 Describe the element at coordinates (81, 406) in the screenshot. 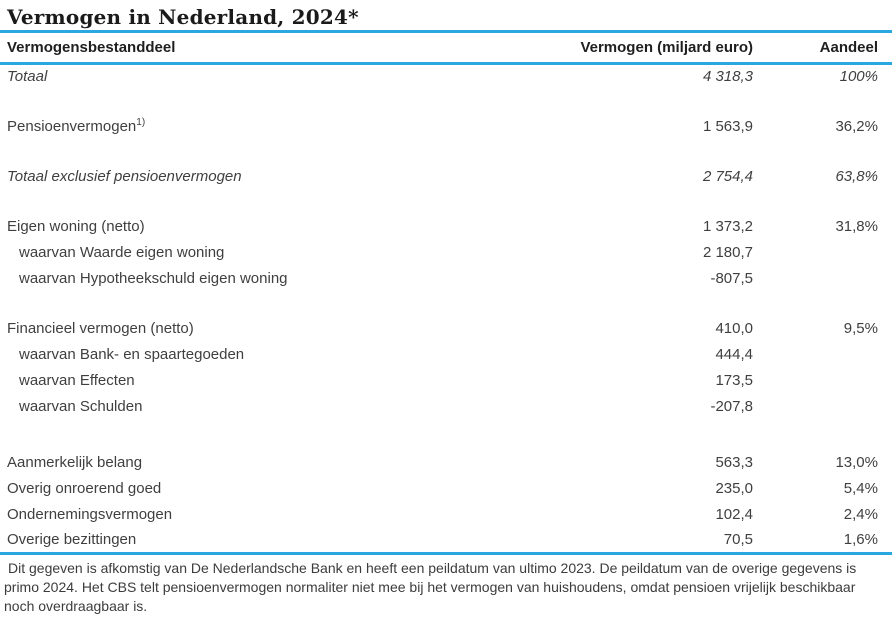

I see `row-label: waarvan Schulden` at that location.